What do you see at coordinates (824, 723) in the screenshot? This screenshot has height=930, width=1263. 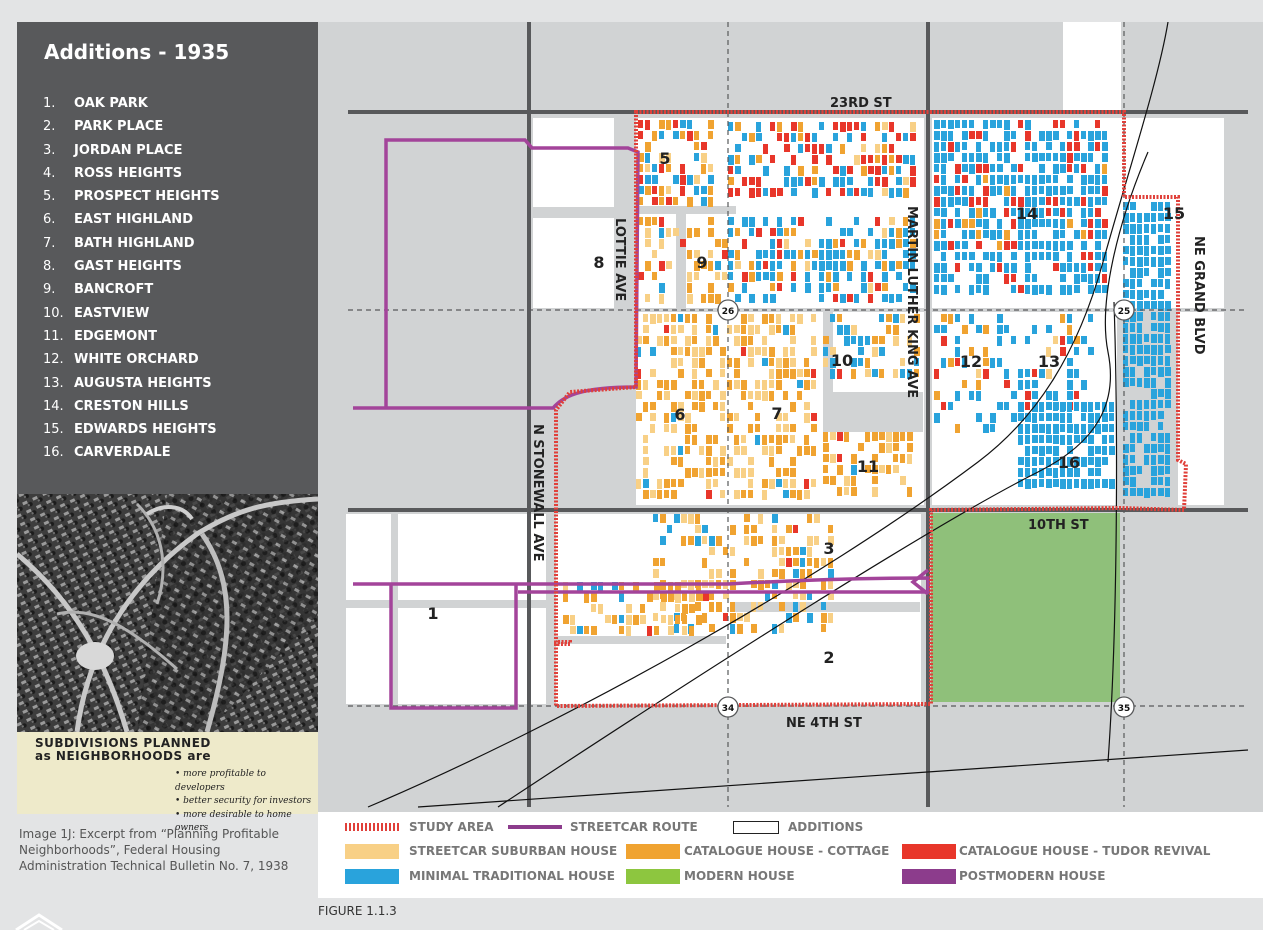 I see `street-ne4th: NE 4TH ST` at bounding box center [824, 723].